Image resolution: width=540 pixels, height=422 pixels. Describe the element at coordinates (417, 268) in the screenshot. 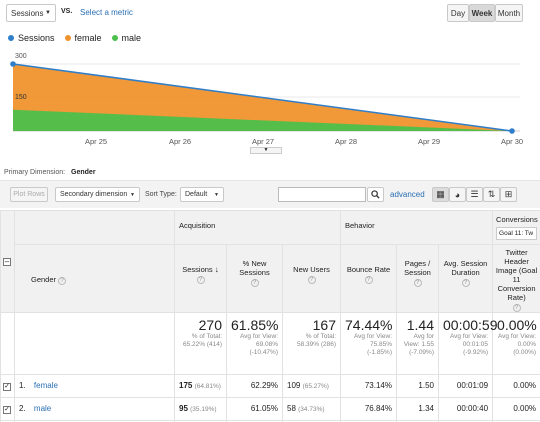

I see `pages-session-header-label: Pages / Session` at that location.